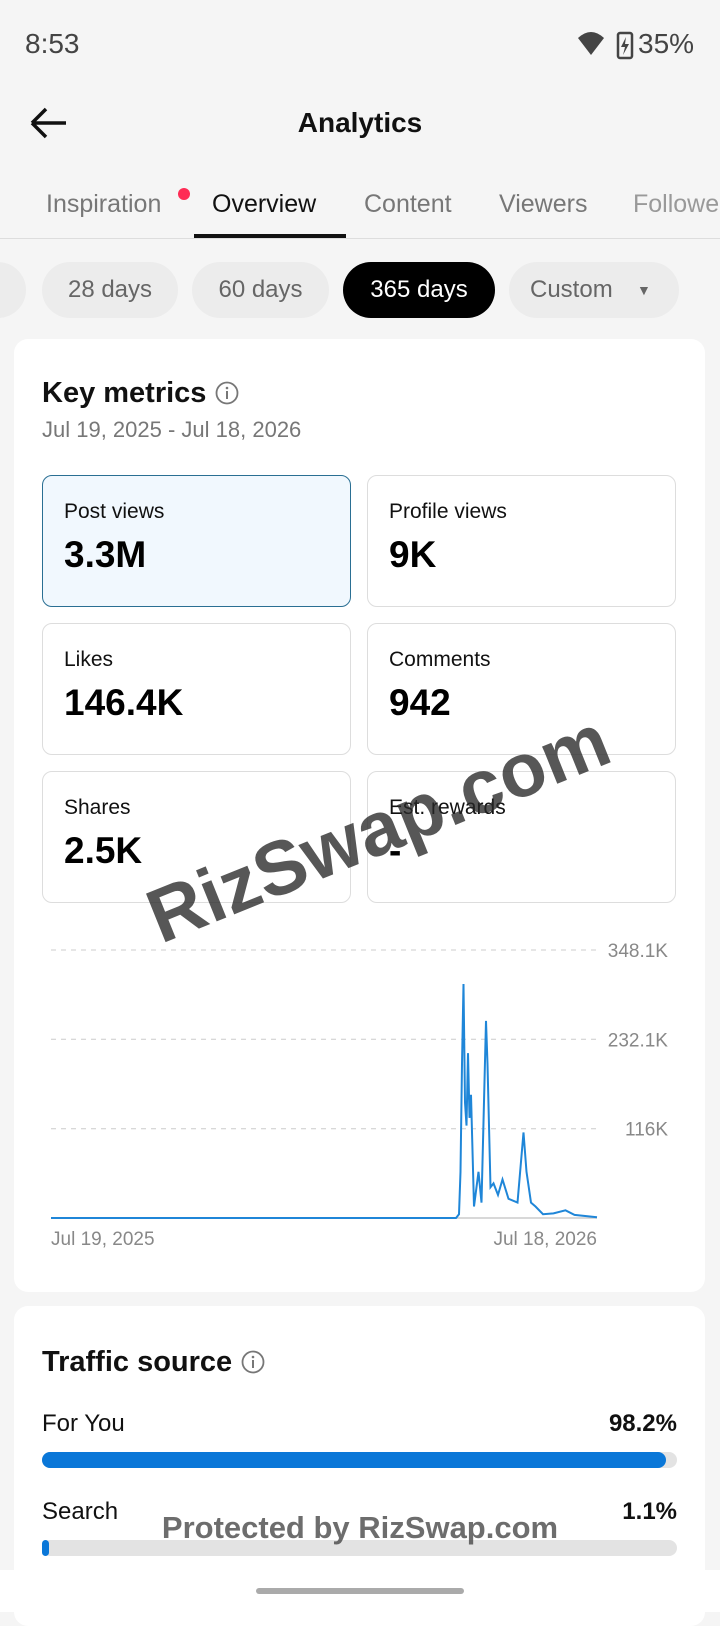 The height and width of the screenshot is (1626, 720). Describe the element at coordinates (104, 204) in the screenshot. I see `tab: Inspiration` at that location.